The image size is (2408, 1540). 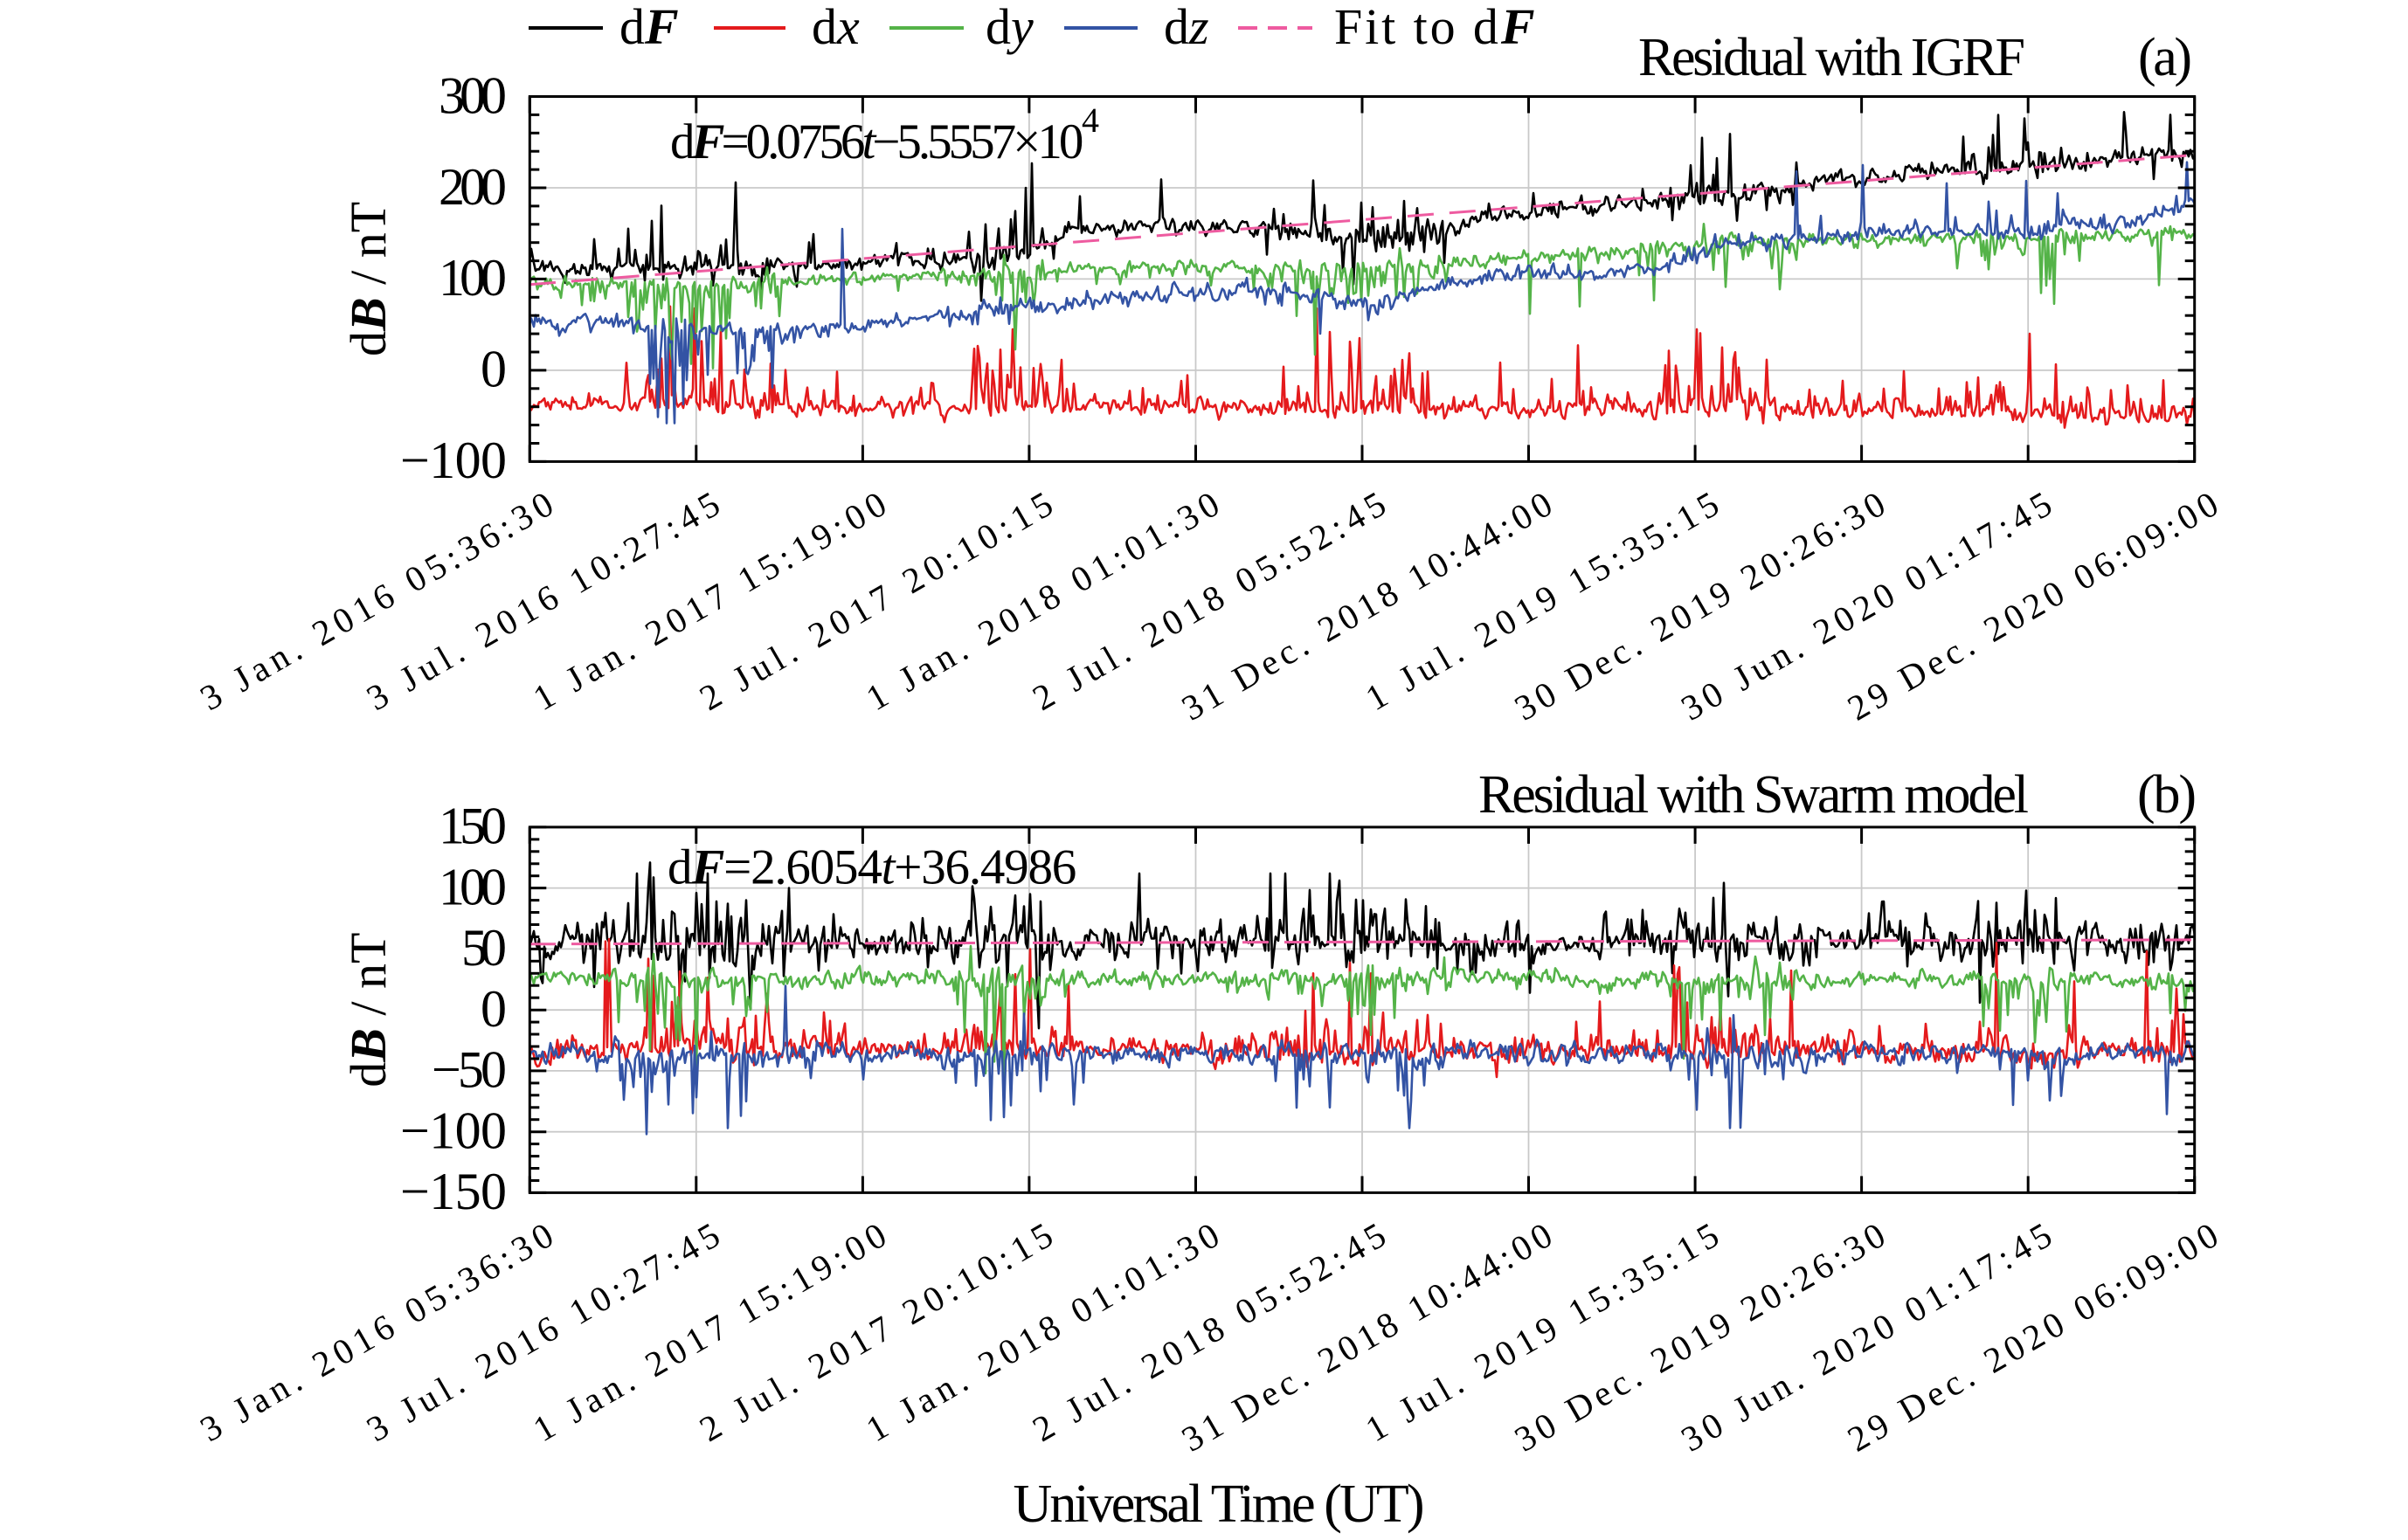 What do you see at coordinates (469, 1070) in the screenshot?
I see `svg-text: −50` at bounding box center [469, 1070].